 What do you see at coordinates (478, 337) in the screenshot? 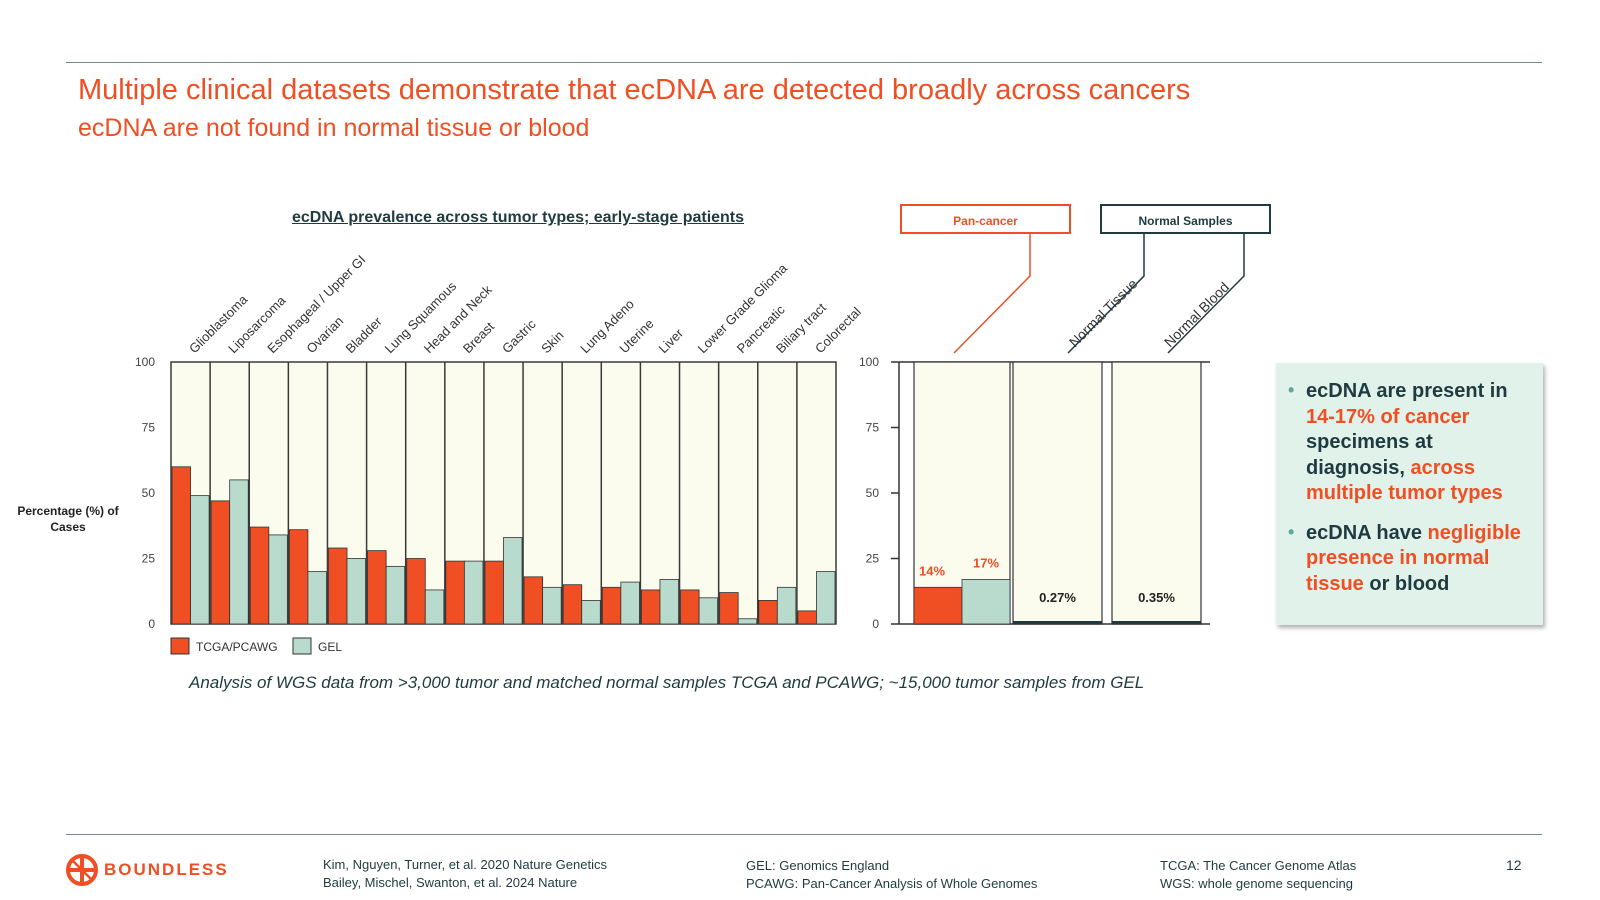
I see `category-label-7: Breast` at bounding box center [478, 337].